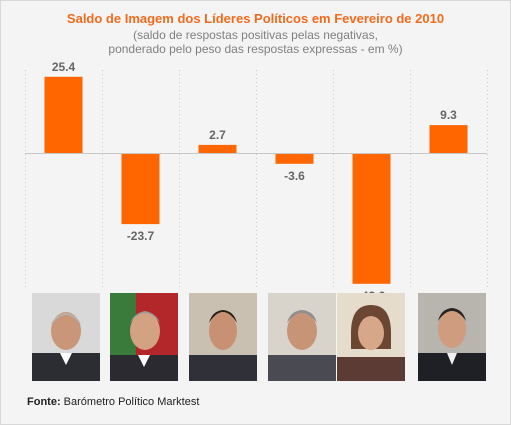 The height and width of the screenshot is (425, 511). I want to click on source-label: Fonte:, so click(44, 402).